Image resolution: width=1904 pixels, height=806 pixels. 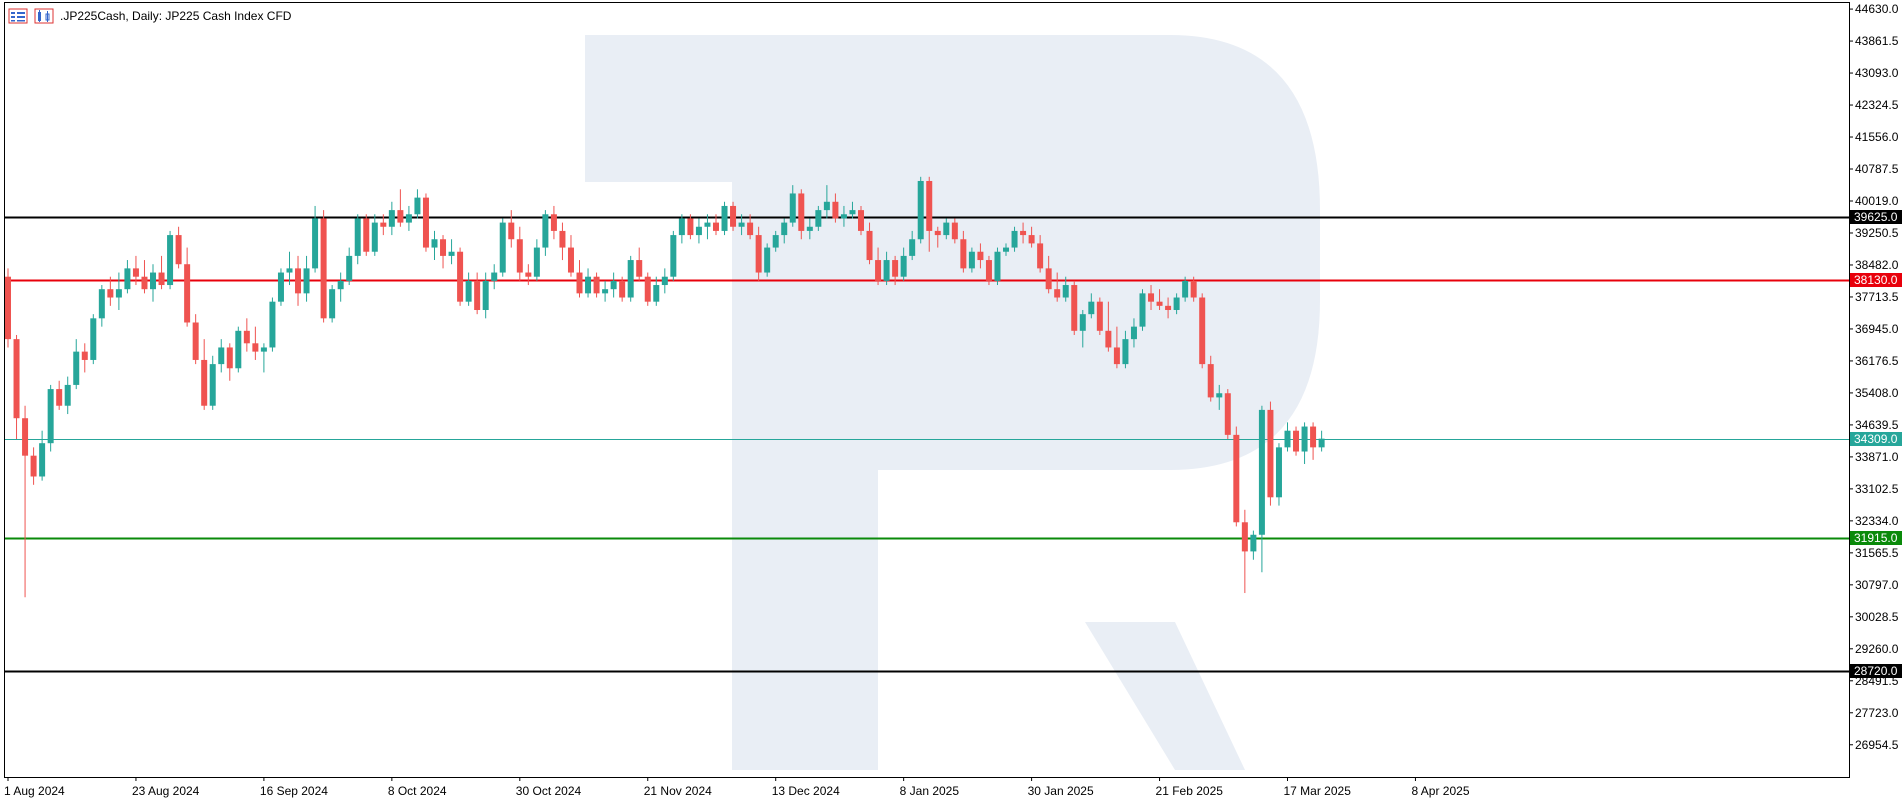 I want to click on chart-props-icon, so click(x=44, y=16).